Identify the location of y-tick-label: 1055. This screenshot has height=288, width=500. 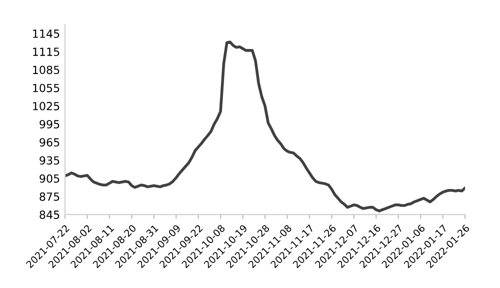
(46, 88).